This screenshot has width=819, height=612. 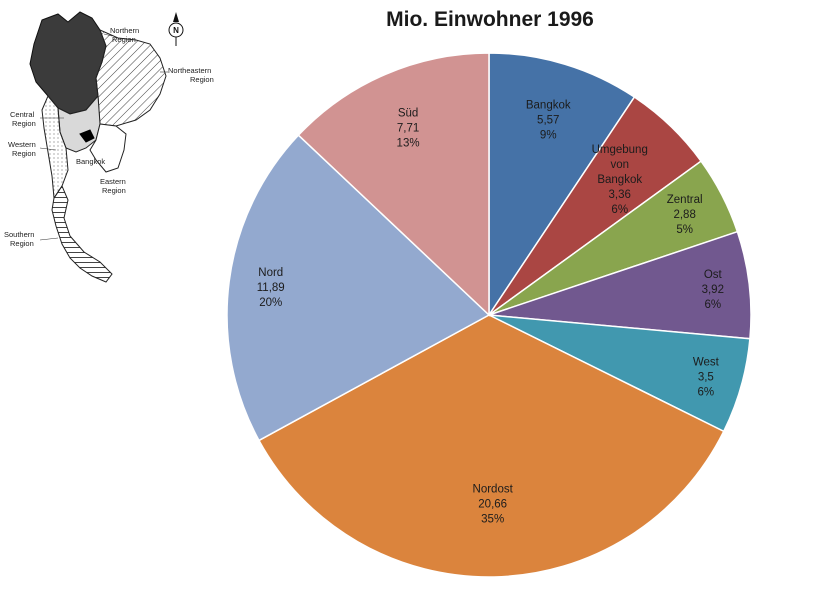 I want to click on map-label-central-line2: Region, so click(x=24, y=123).